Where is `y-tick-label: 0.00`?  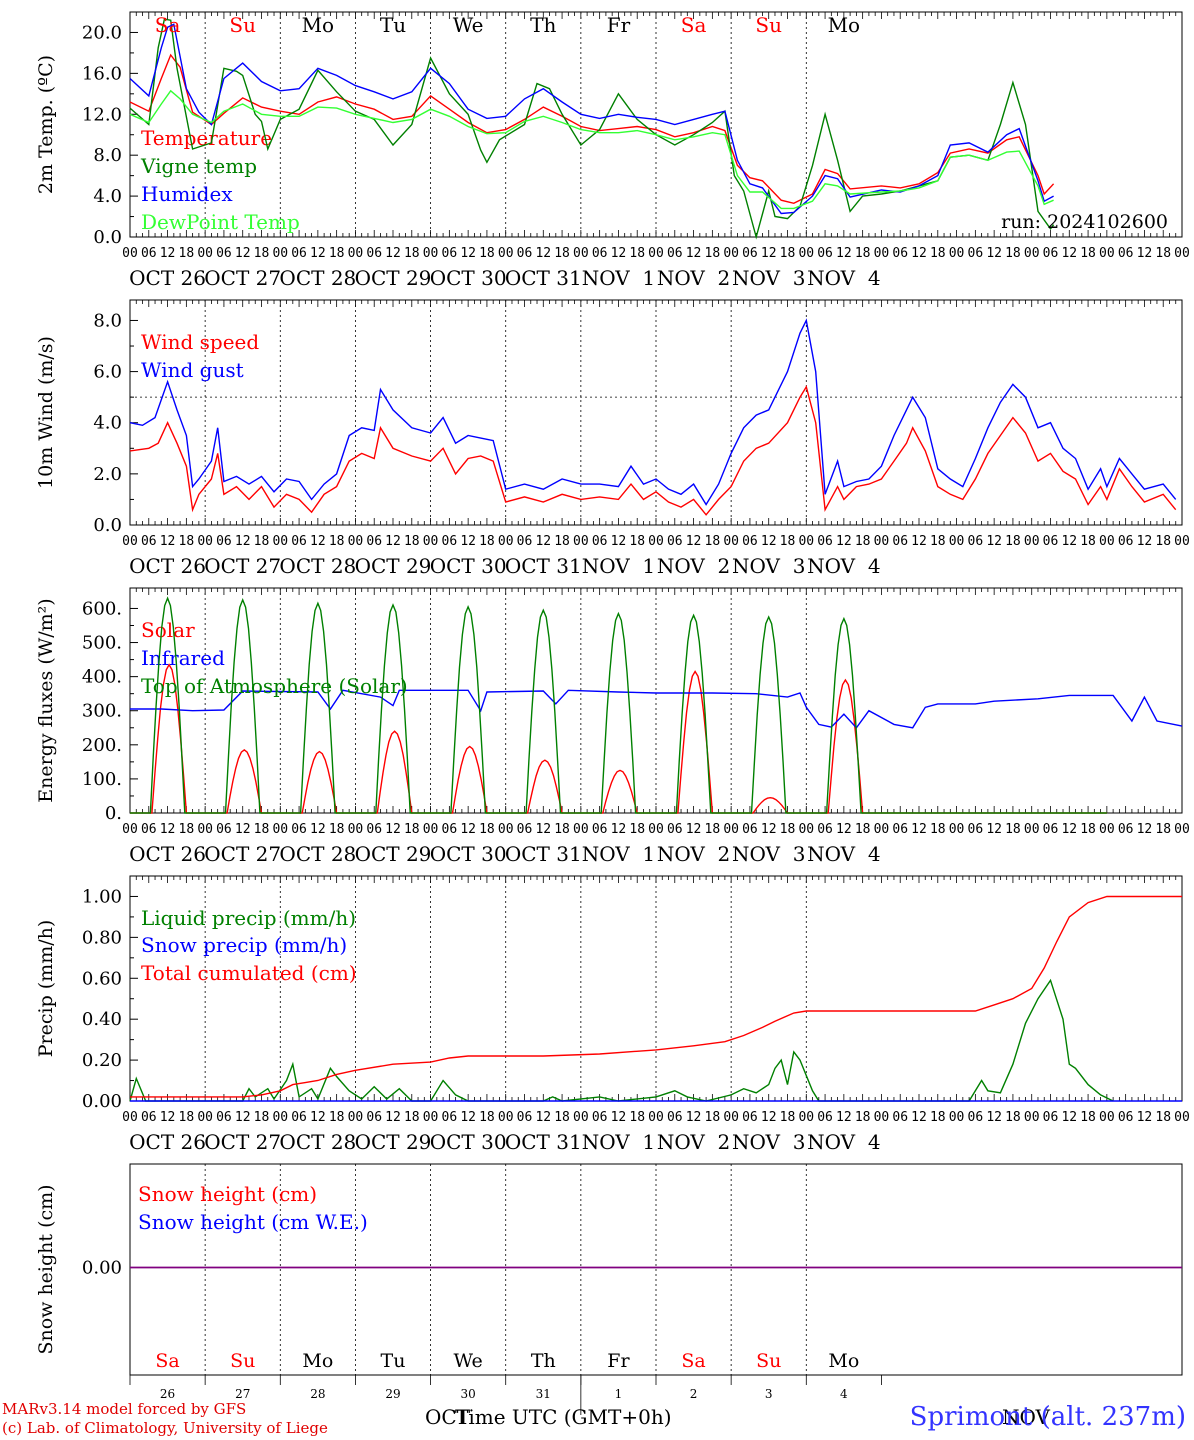 y-tick-label: 0.00 is located at coordinates (102, 1101).